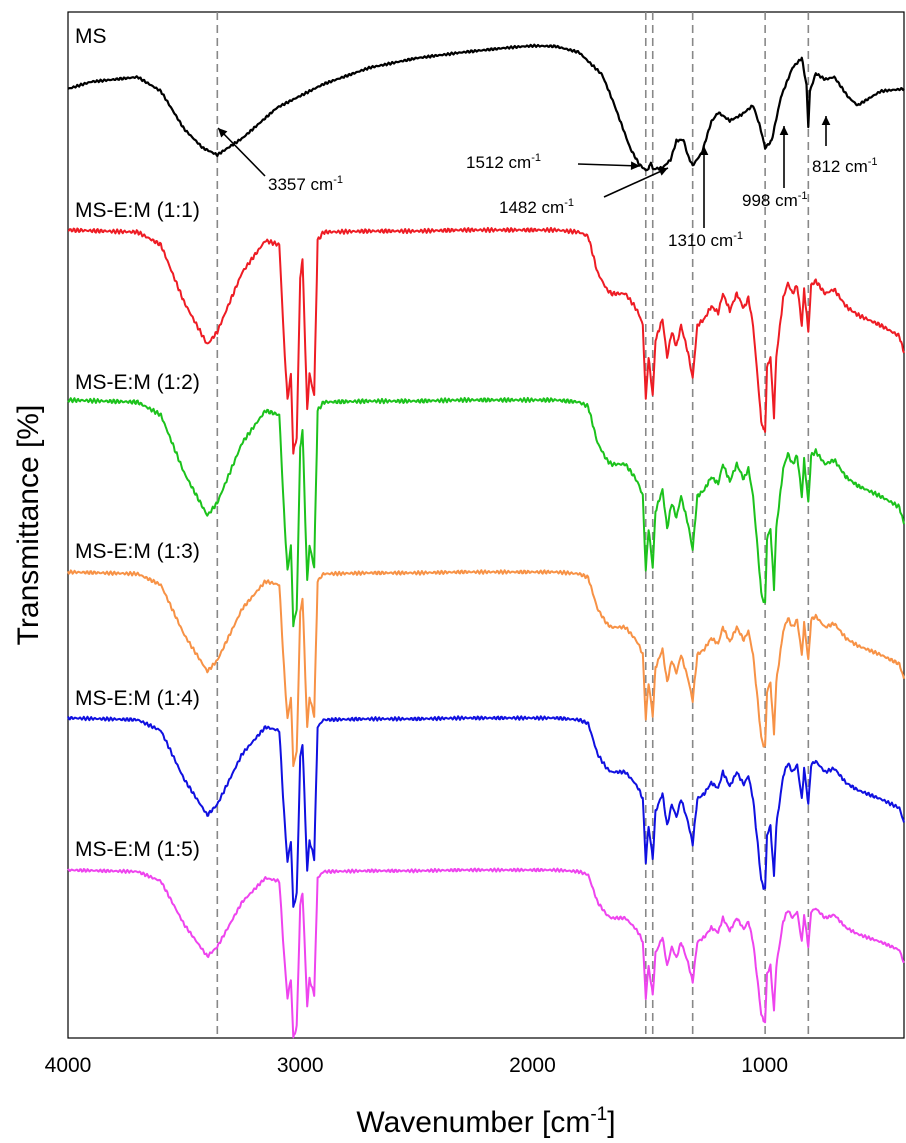 This screenshot has height=1143, width=906. I want to click on x-axis-ticks: 4000 3000 2000 1000, so click(416, 1065).